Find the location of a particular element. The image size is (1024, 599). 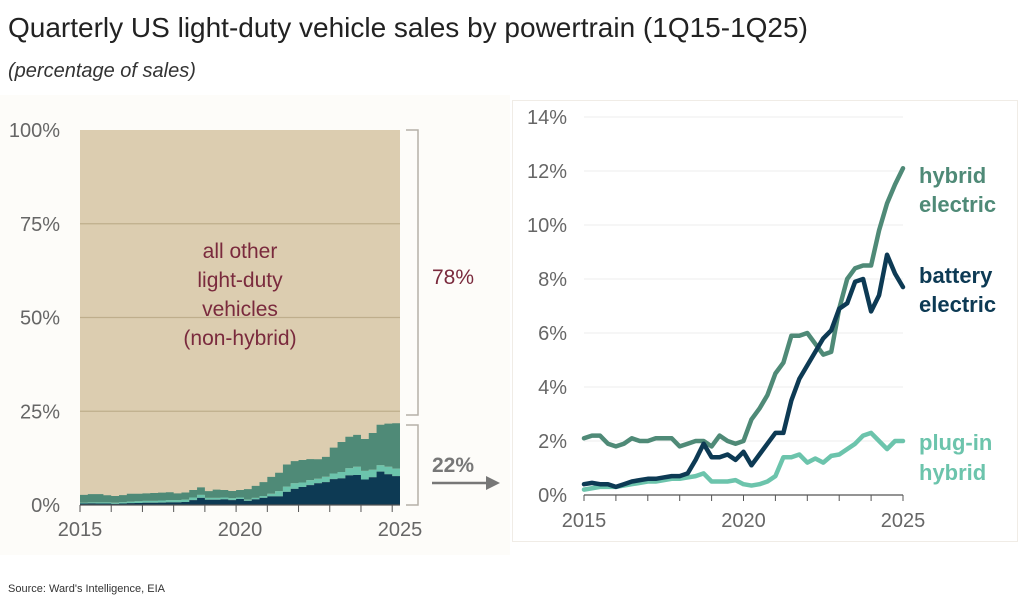

y-tick-label: 12% is located at coordinates (547, 172).